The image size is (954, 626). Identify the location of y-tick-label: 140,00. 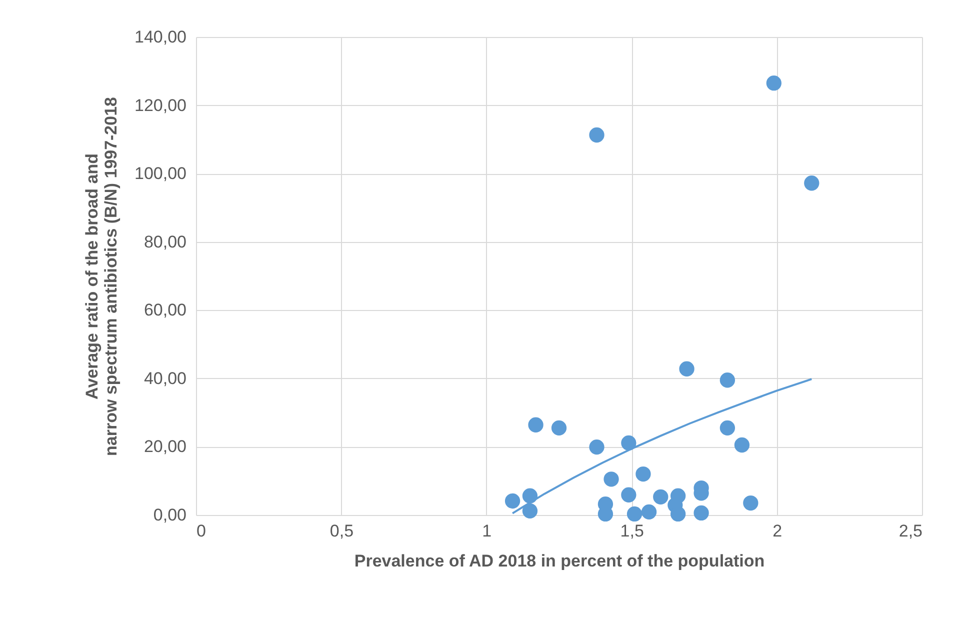
(160, 37).